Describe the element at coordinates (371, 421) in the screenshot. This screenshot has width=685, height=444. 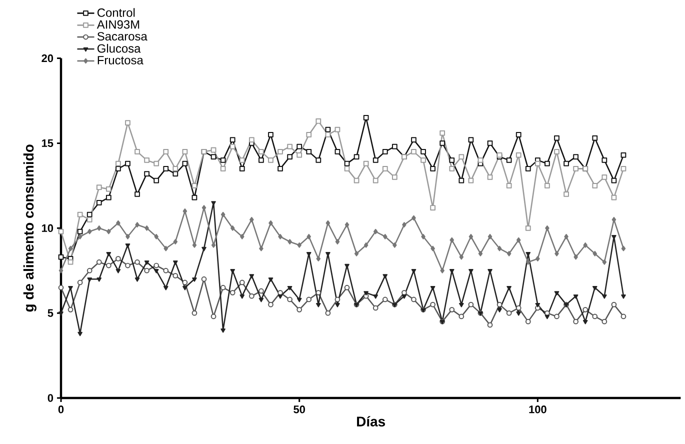
I see `x-axis-title: Días` at that location.